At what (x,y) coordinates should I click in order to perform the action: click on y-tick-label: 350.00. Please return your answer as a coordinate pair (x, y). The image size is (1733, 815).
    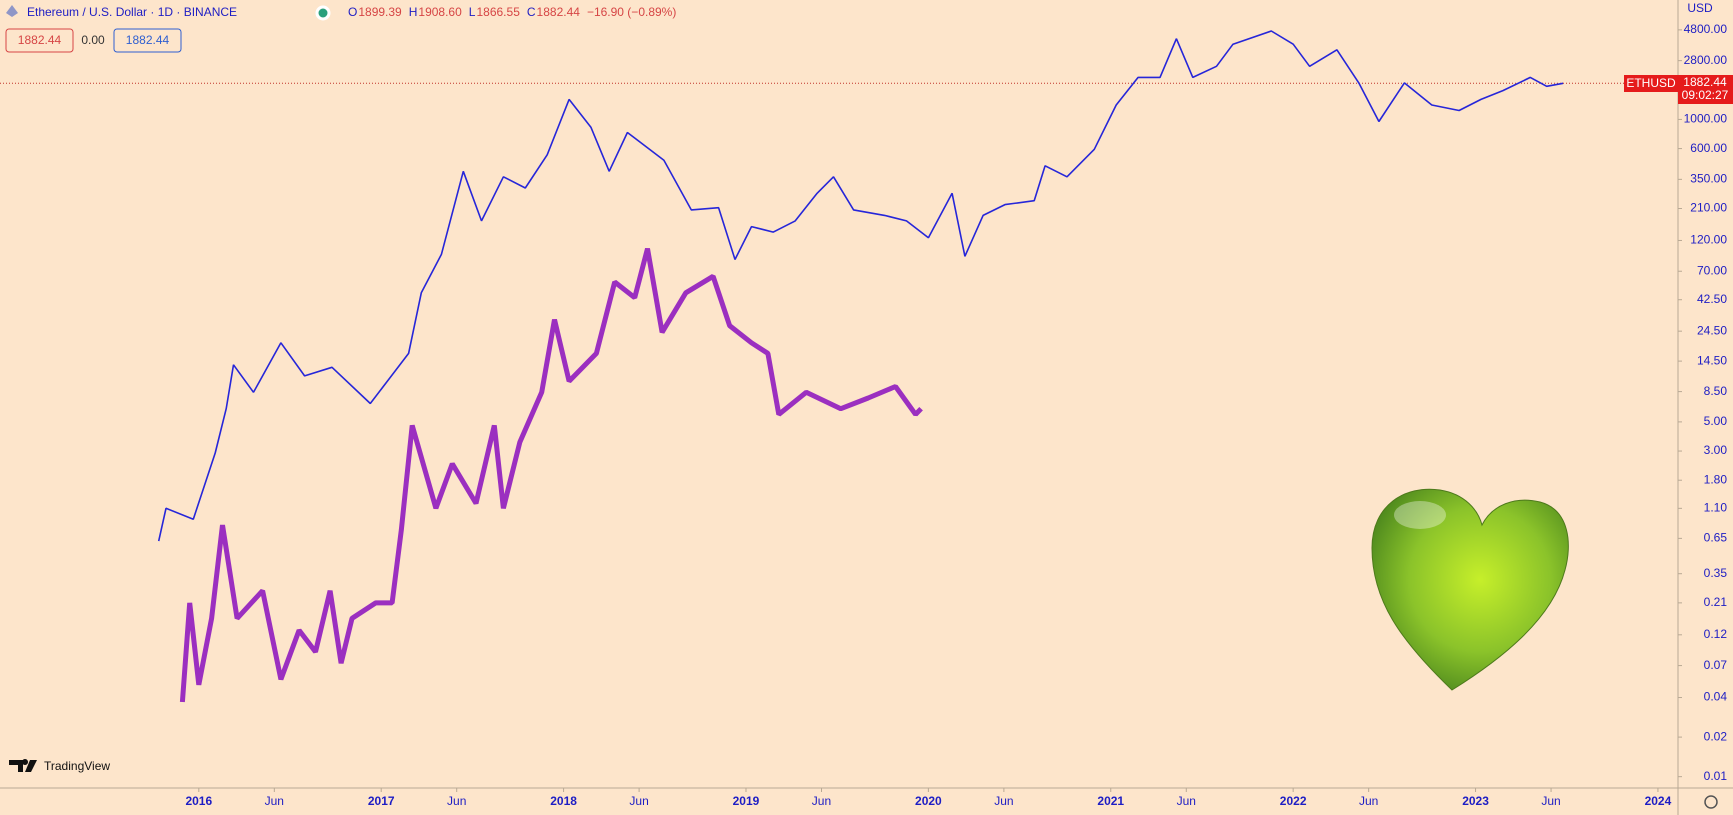
    Looking at the image, I should click on (1708, 179).